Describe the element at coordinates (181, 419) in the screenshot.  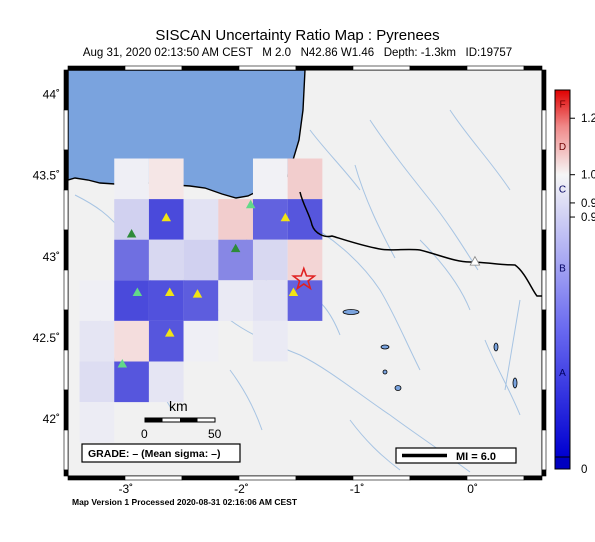
I see `scale-bar: km 0 50` at that location.